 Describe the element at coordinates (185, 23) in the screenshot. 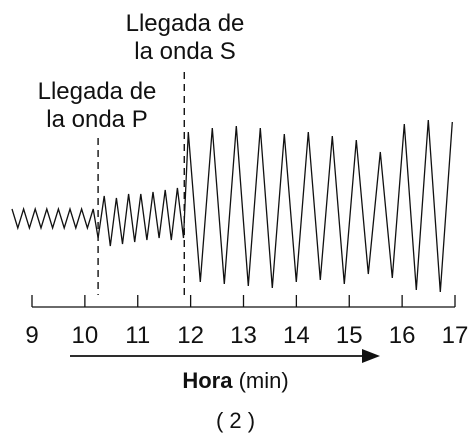

I see `s-wave-label-line1: Llegada de` at that location.